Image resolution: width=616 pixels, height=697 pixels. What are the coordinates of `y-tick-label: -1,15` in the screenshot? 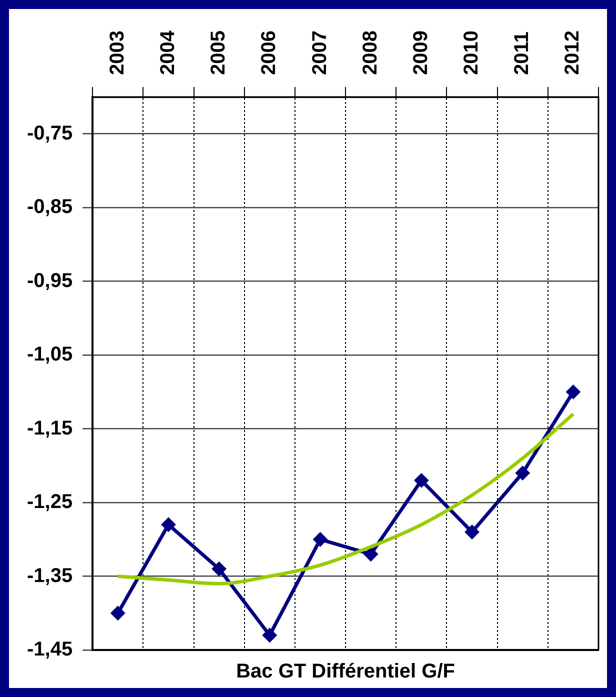 It's located at (49, 428).